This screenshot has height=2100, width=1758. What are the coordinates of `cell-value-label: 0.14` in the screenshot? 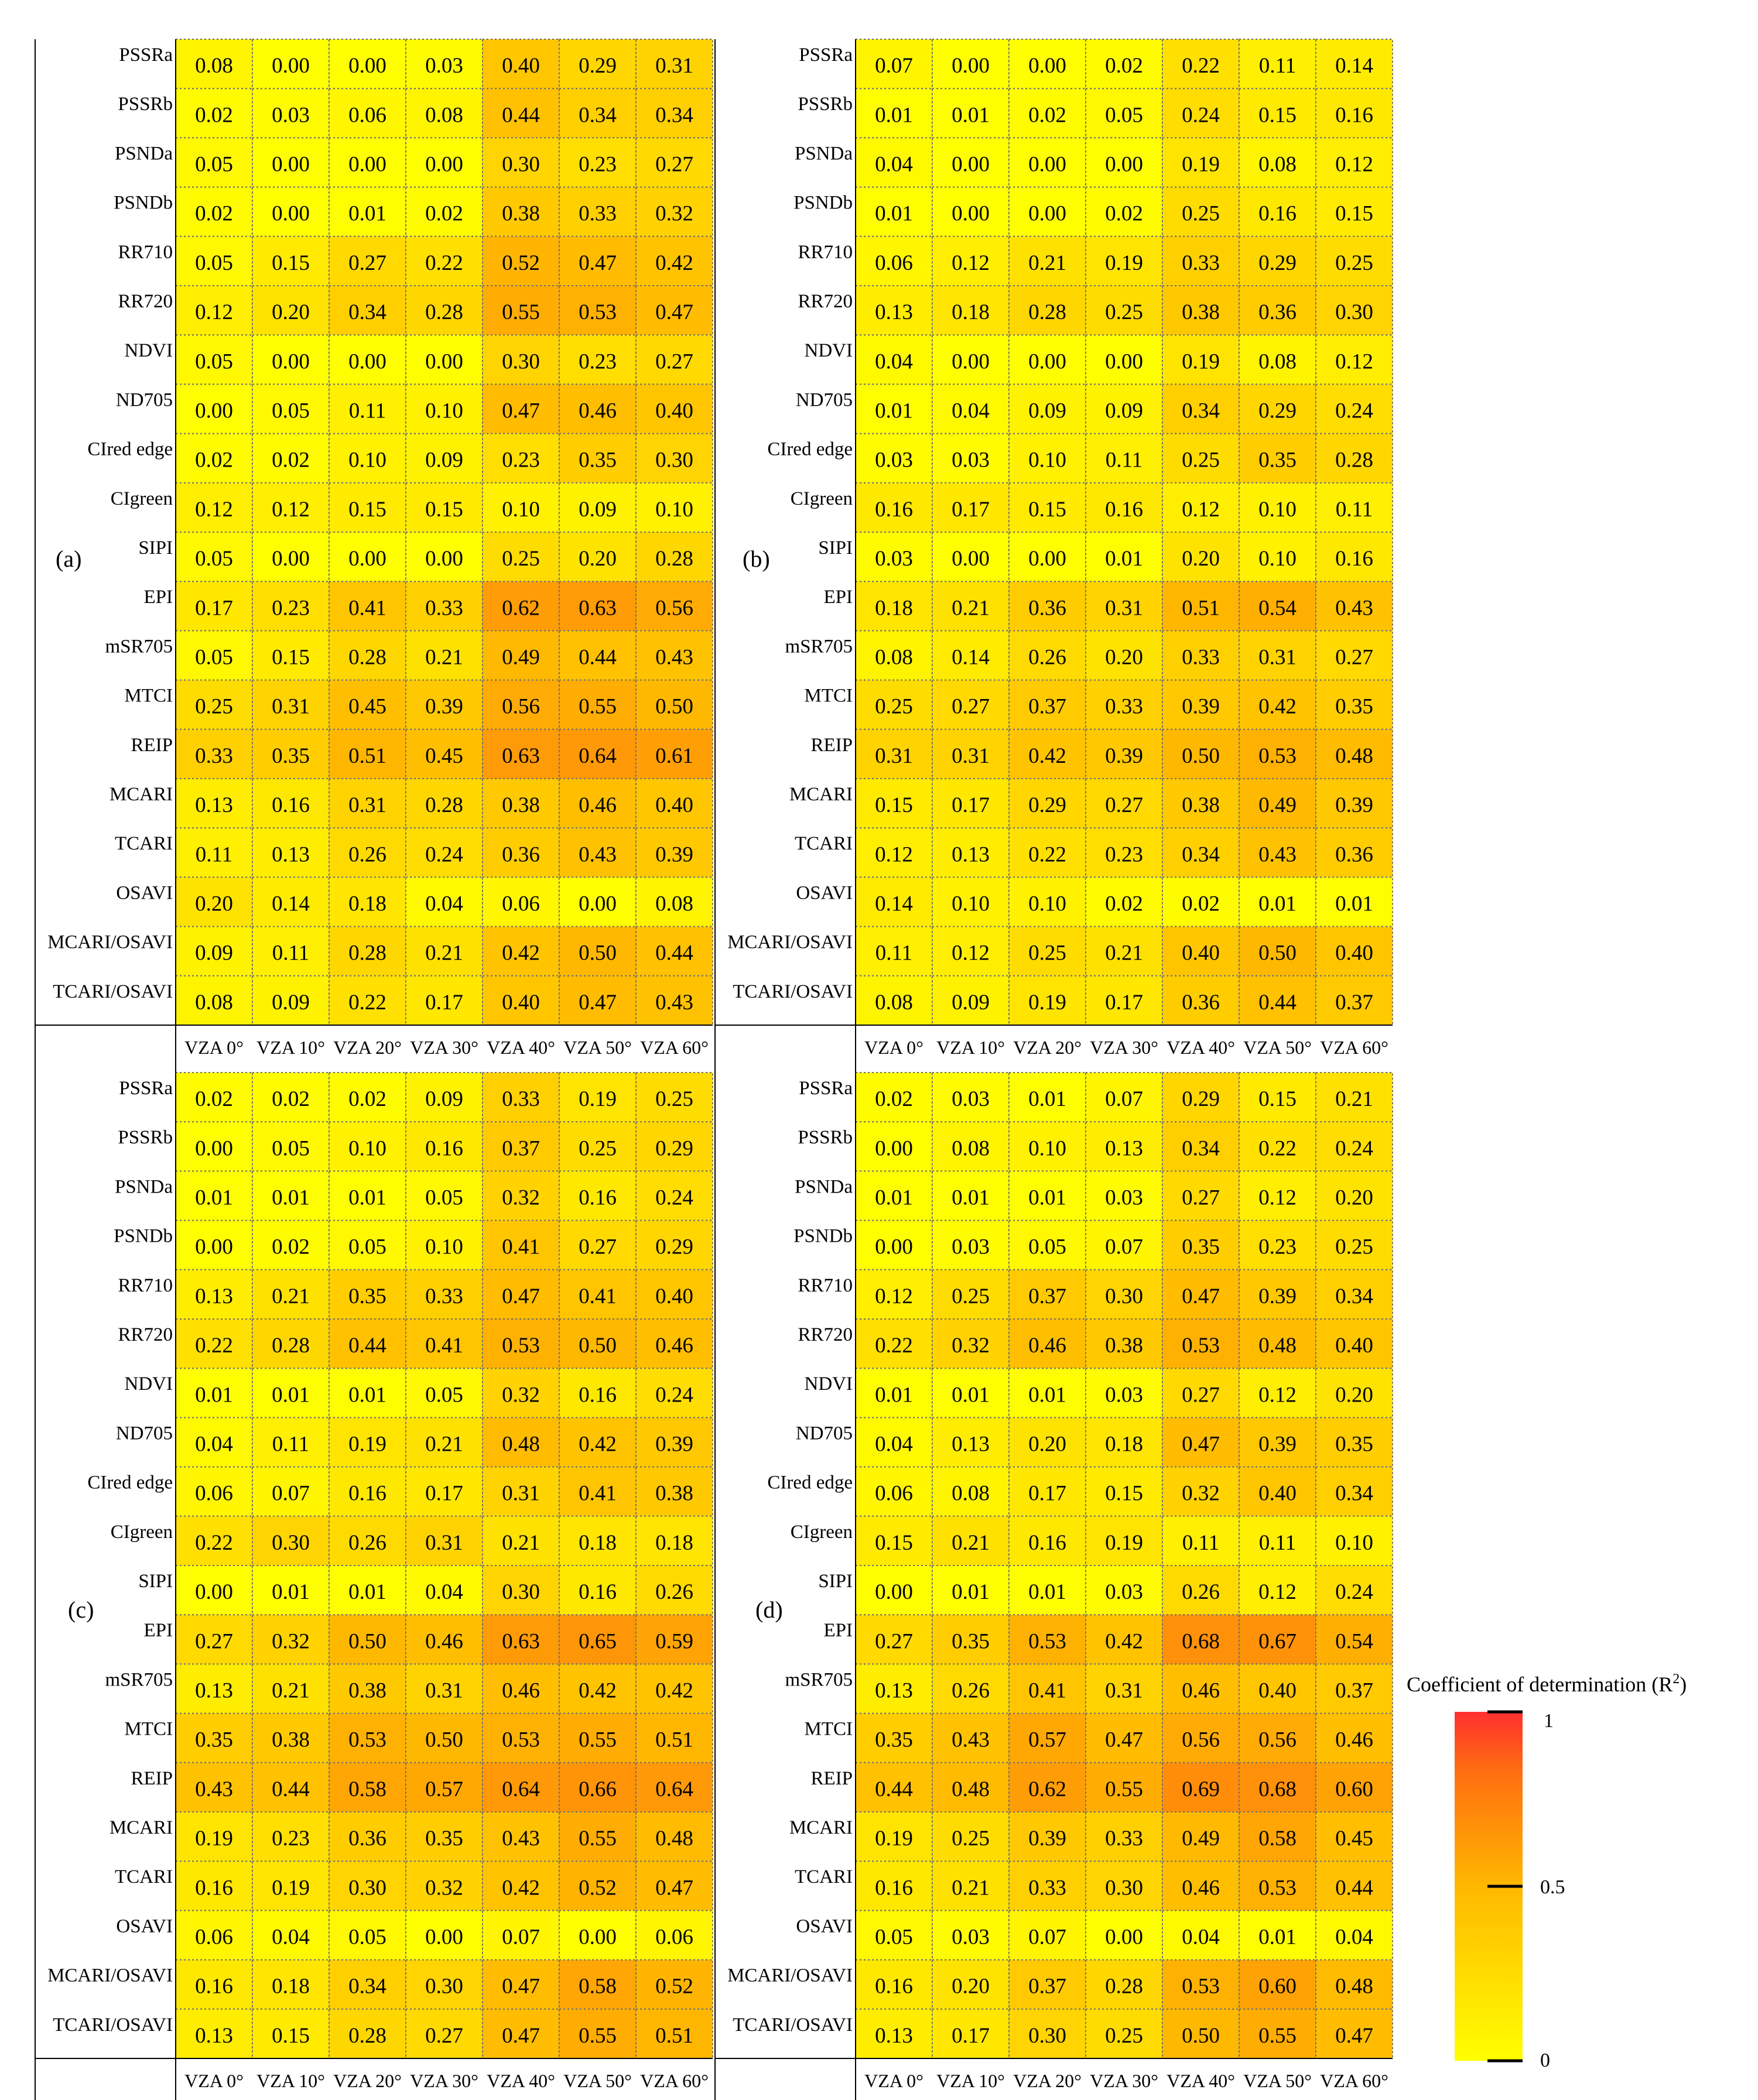 It's located at (971, 658).